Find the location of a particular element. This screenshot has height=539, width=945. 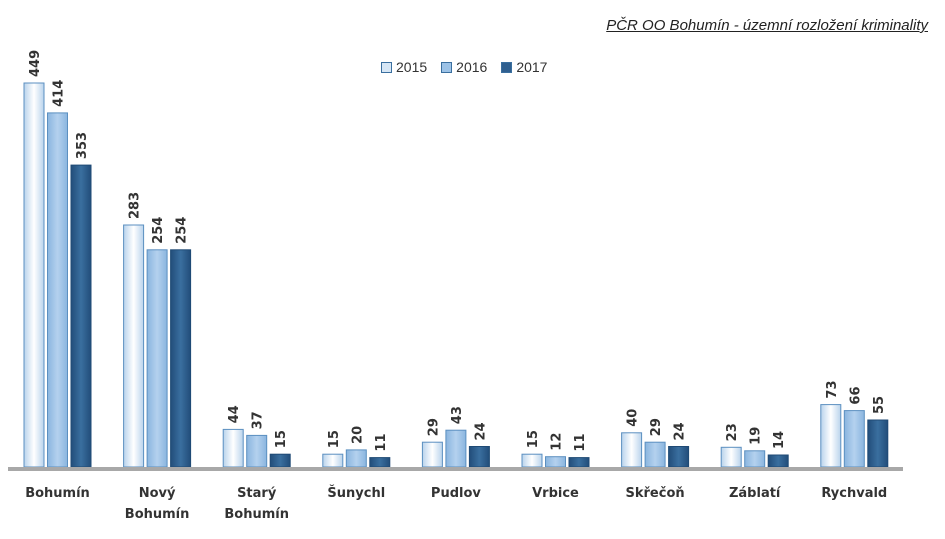

data-label-2016-3: 20 is located at coordinates (357, 435).